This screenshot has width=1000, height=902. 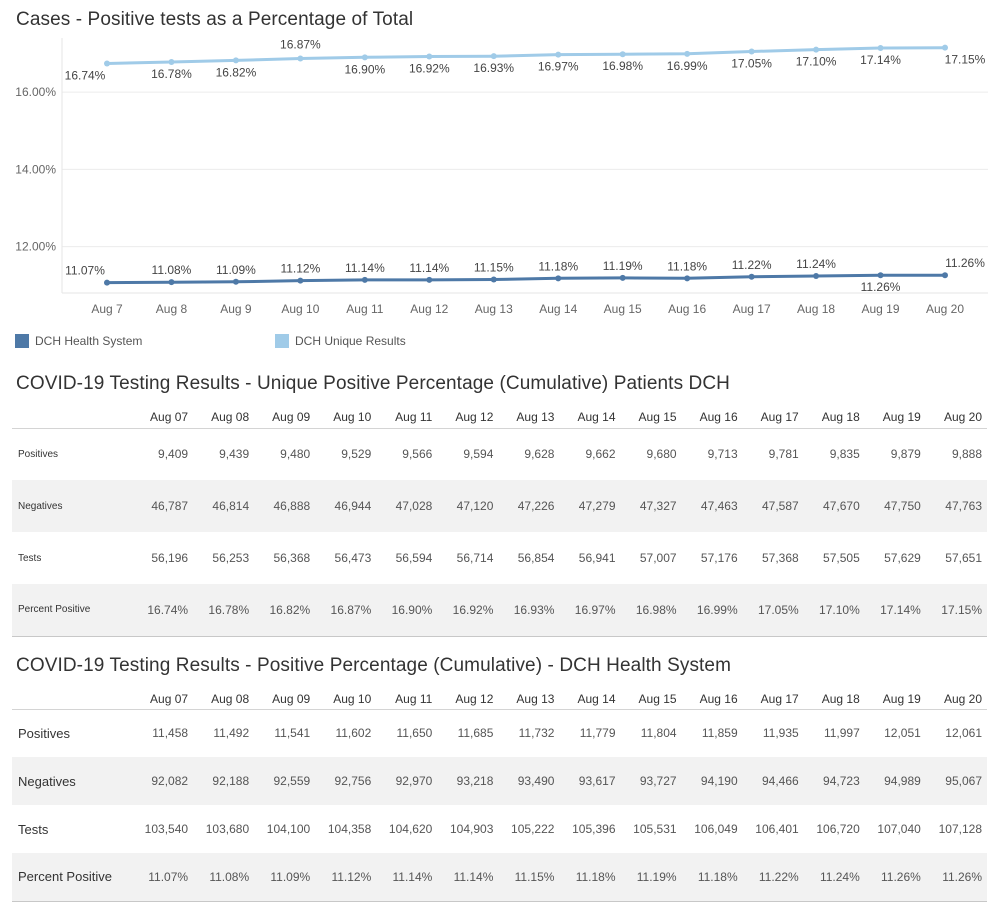 I want to click on table-cell: 93,490, so click(x=529, y=781).